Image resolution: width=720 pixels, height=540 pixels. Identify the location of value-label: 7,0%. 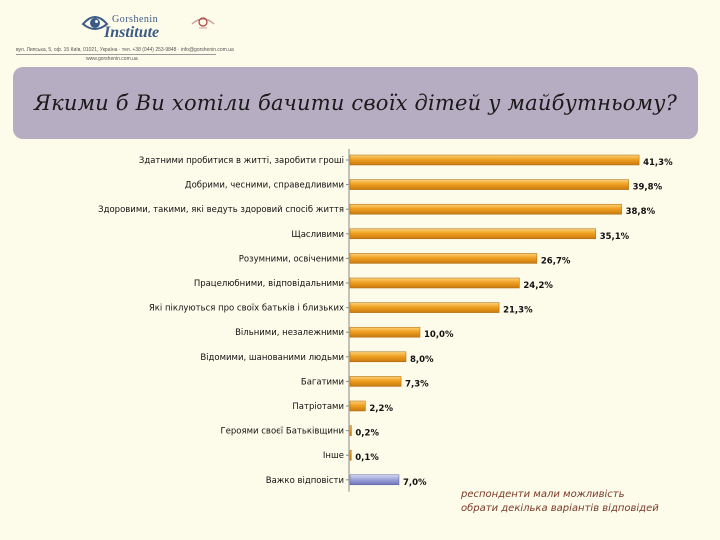
(415, 483).